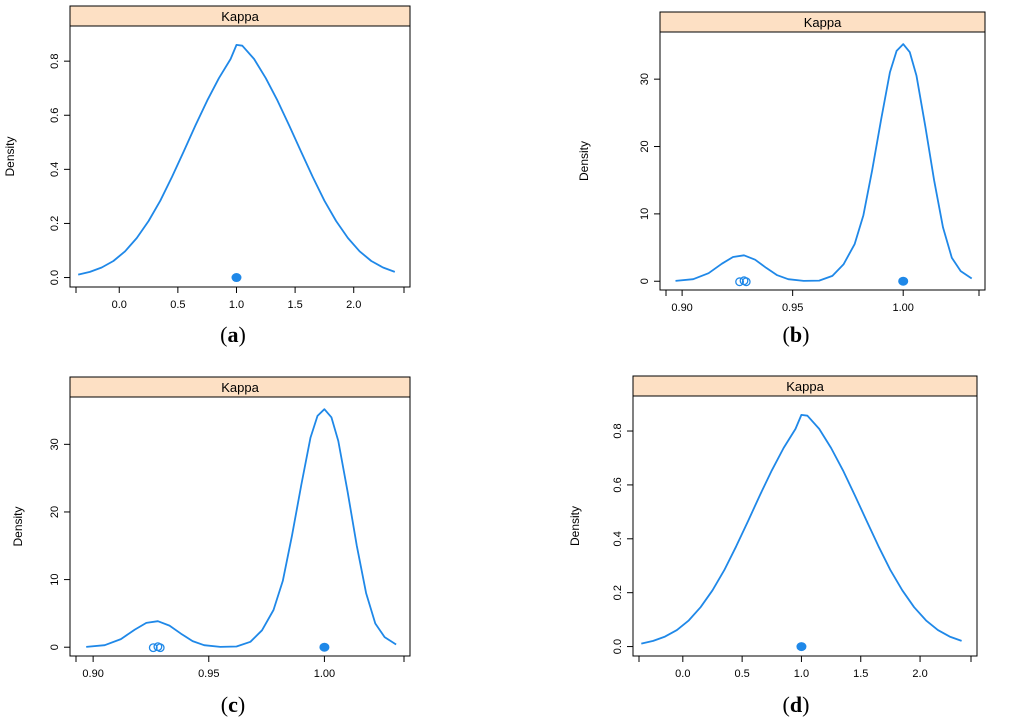 This screenshot has width=1024, height=724. What do you see at coordinates (233, 334) in the screenshot?
I see `panel-caption-a: (a)` at bounding box center [233, 334].